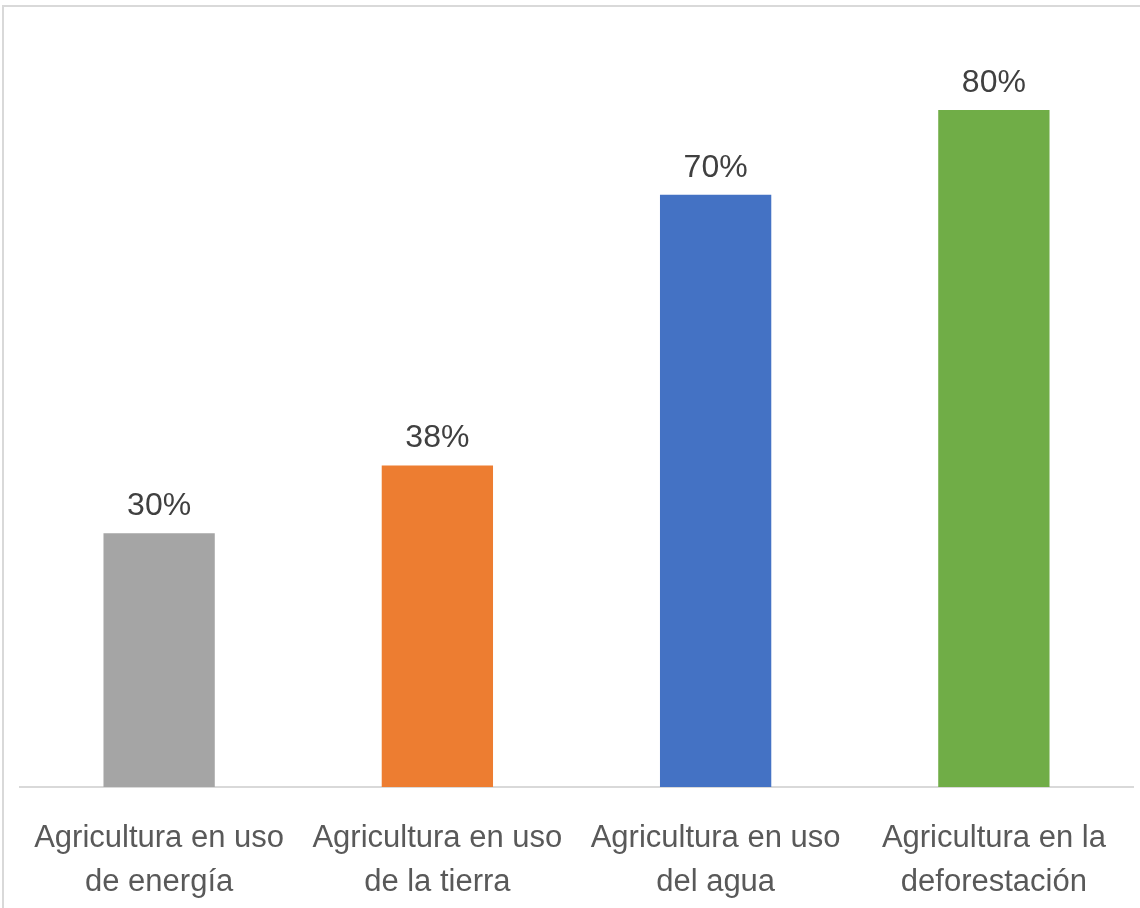  I want to click on x-tick-label: Agricultura en uso del agua, so click(715, 858).